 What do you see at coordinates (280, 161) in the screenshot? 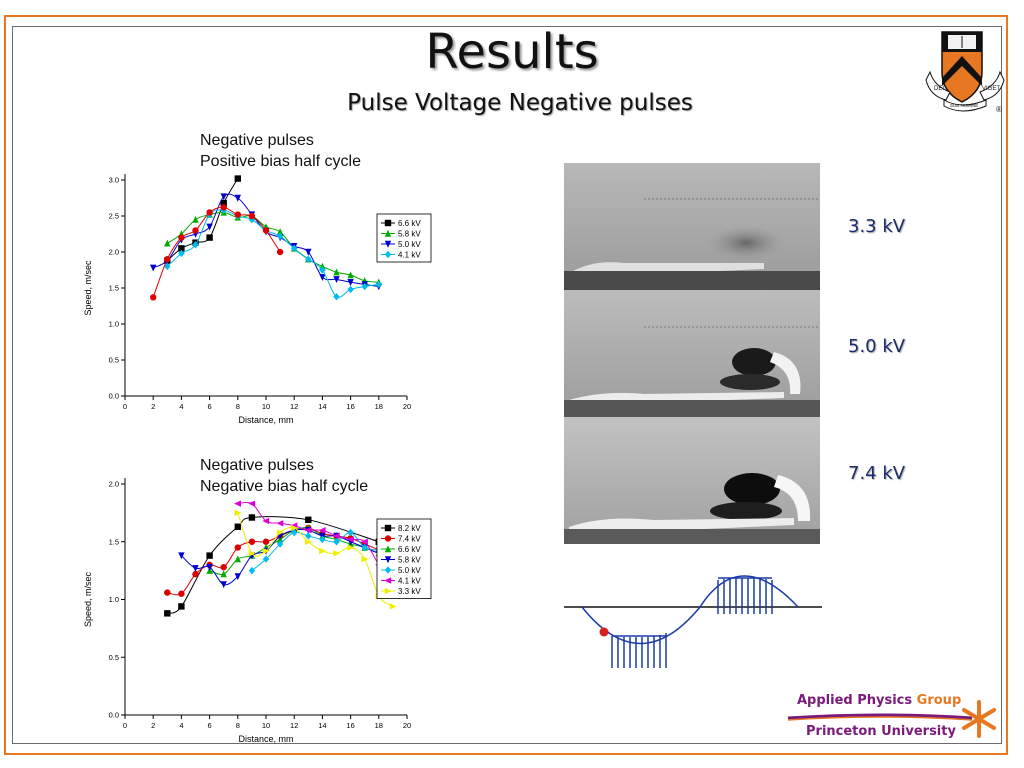
I see `chart1-subtitle: Positive bias half cycle` at bounding box center [280, 161].